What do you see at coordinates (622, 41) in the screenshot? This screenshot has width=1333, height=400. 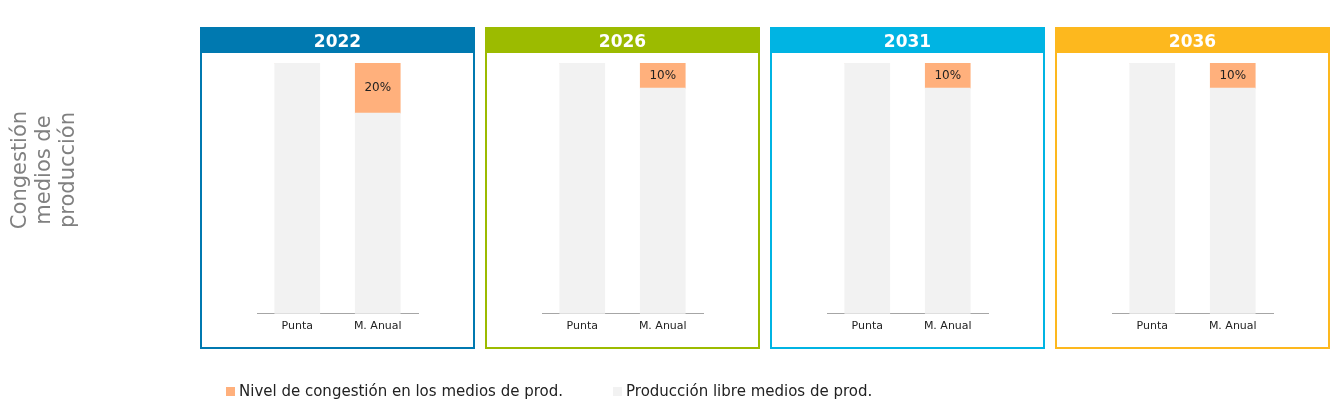 I see `chart-title: 2026` at bounding box center [622, 41].